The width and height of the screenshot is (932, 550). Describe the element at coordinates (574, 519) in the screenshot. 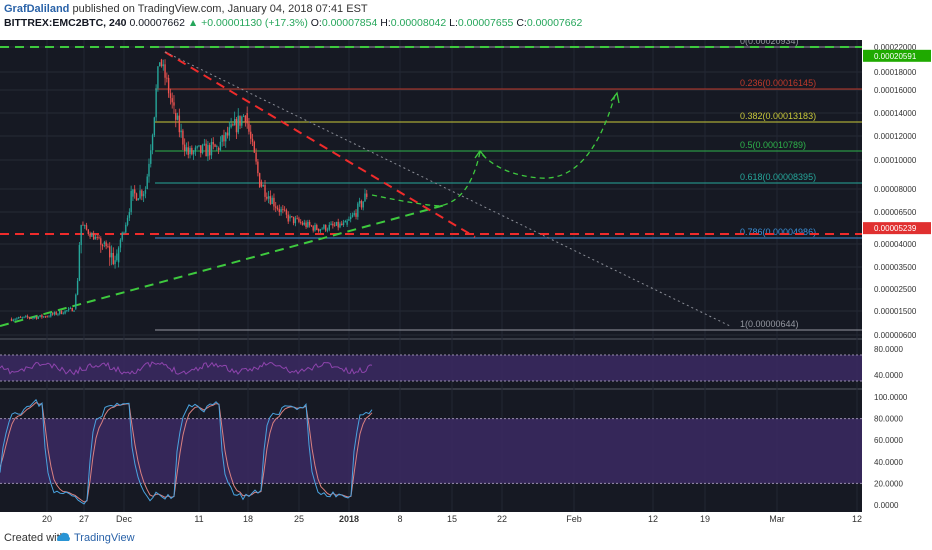

I see `time-tick-label: Feb` at that location.